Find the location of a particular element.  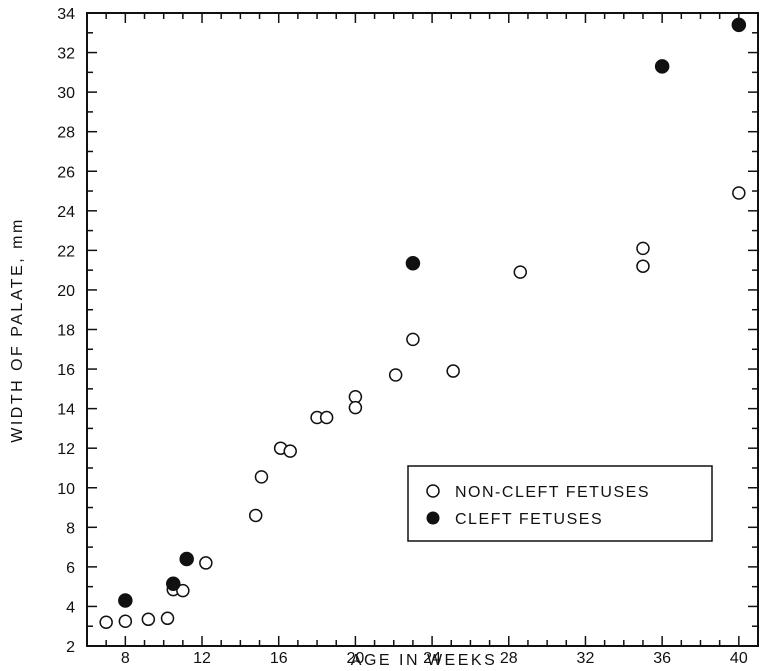

legend-marker-filled-icon is located at coordinates (433, 518).